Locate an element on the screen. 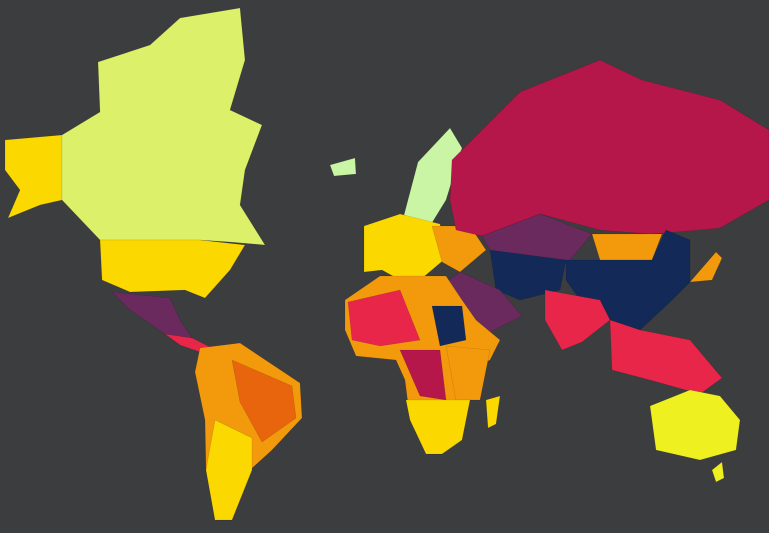 The width and height of the screenshot is (769, 533). india is located at coordinates (577, 320).